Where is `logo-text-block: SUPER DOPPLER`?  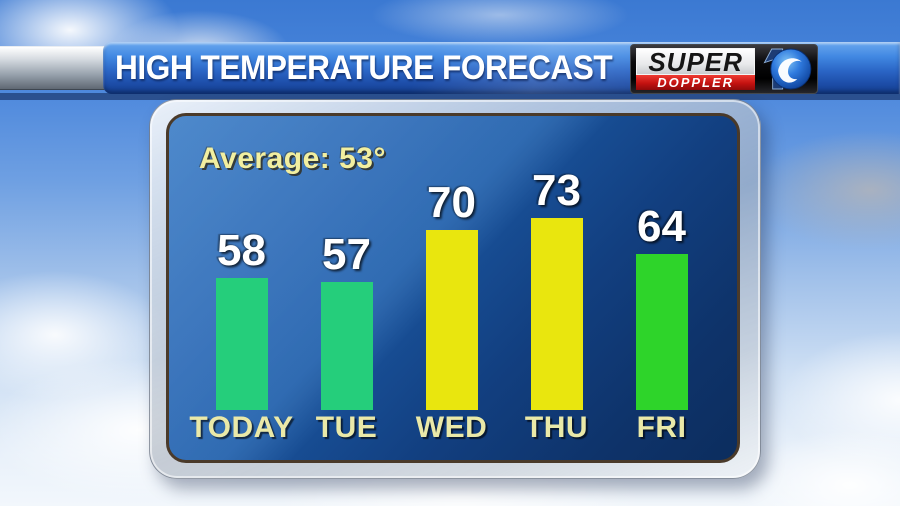 logo-text-block: SUPER DOPPLER is located at coordinates (696, 69).